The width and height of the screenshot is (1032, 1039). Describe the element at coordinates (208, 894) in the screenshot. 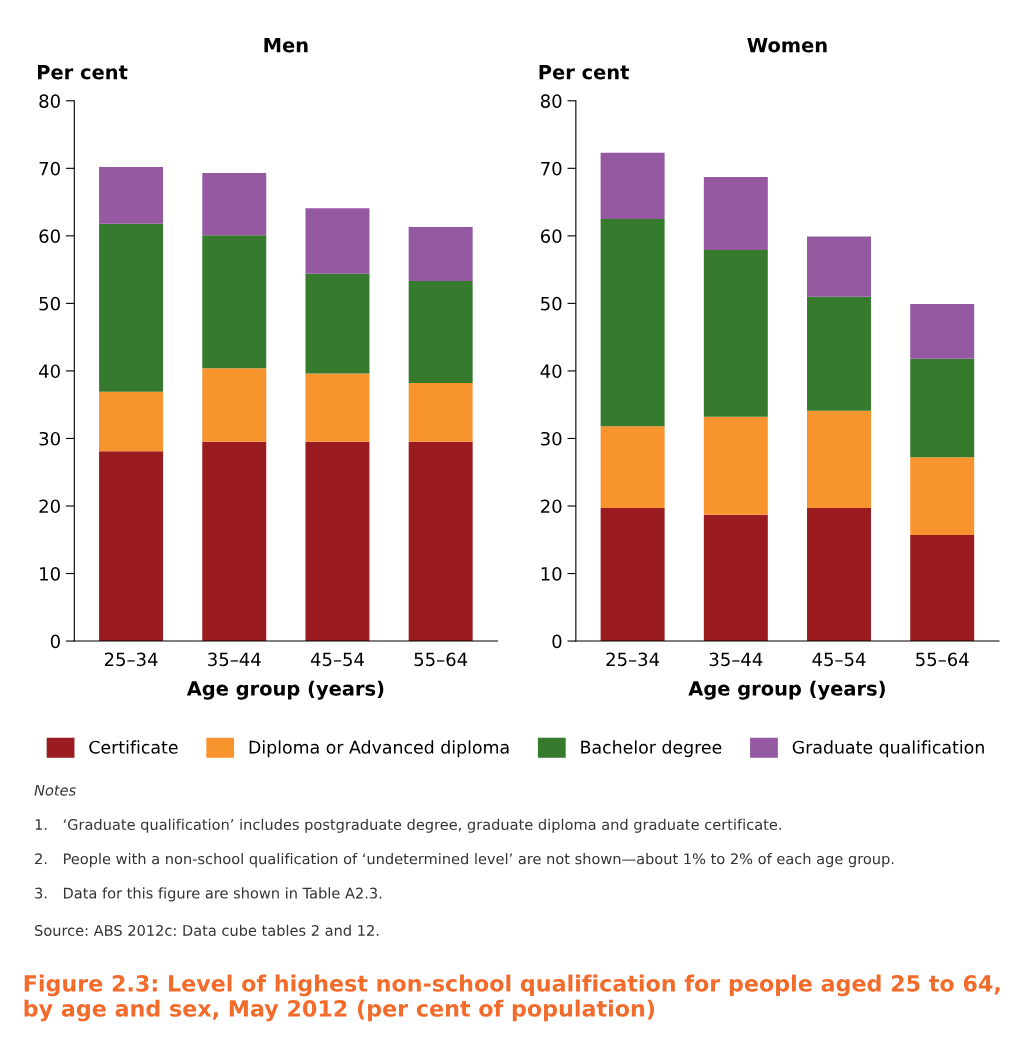

I see `text: 3. Data for this figure are shown in Table A2.3.` at that location.